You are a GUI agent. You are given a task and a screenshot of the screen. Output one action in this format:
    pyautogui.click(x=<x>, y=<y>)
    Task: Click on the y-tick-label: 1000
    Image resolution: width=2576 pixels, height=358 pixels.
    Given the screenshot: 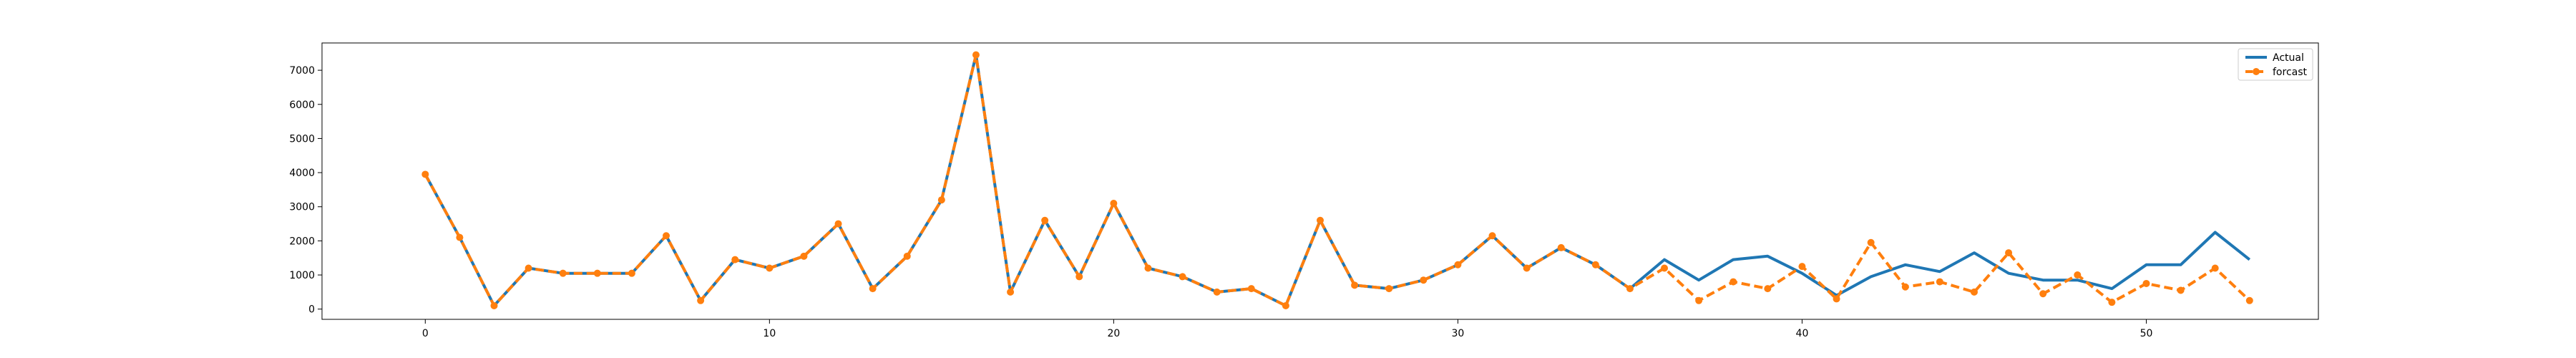 What is the action you would take?
    pyautogui.click(x=302, y=275)
    